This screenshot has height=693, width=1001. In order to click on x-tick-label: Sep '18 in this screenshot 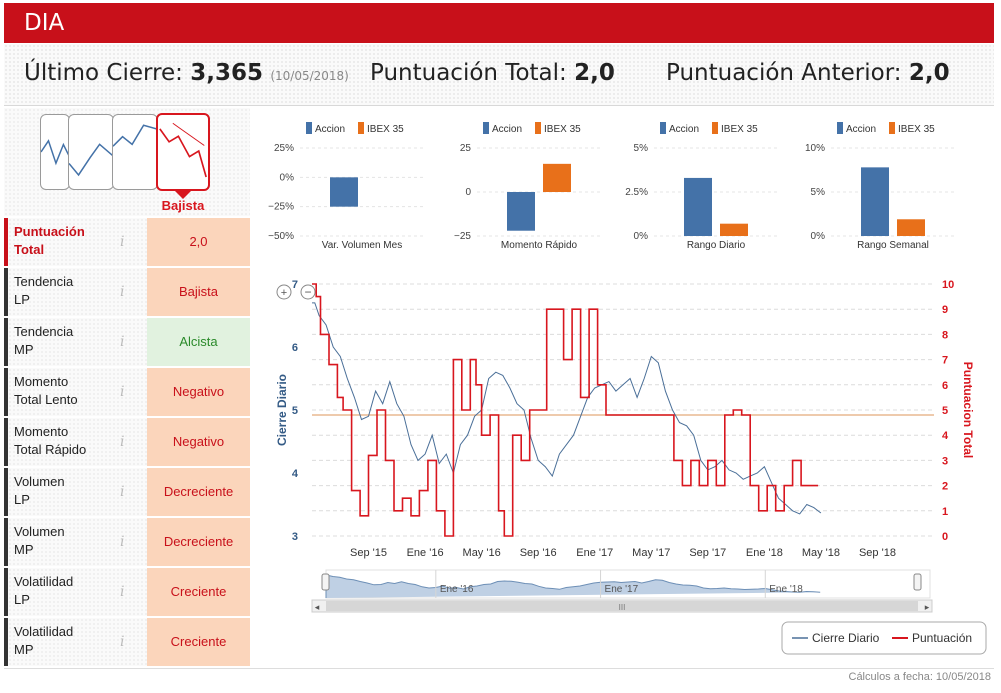, I will do `click(877, 553)`.